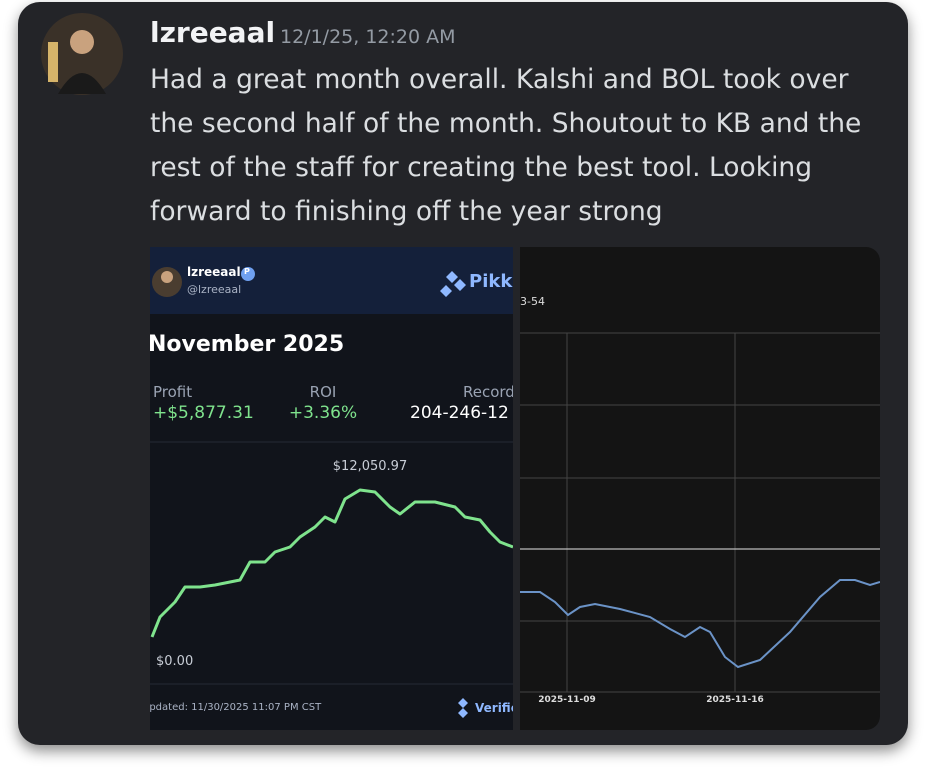 The height and width of the screenshot is (778, 926). What do you see at coordinates (488, 392) in the screenshot?
I see `stat-label: Record` at bounding box center [488, 392].